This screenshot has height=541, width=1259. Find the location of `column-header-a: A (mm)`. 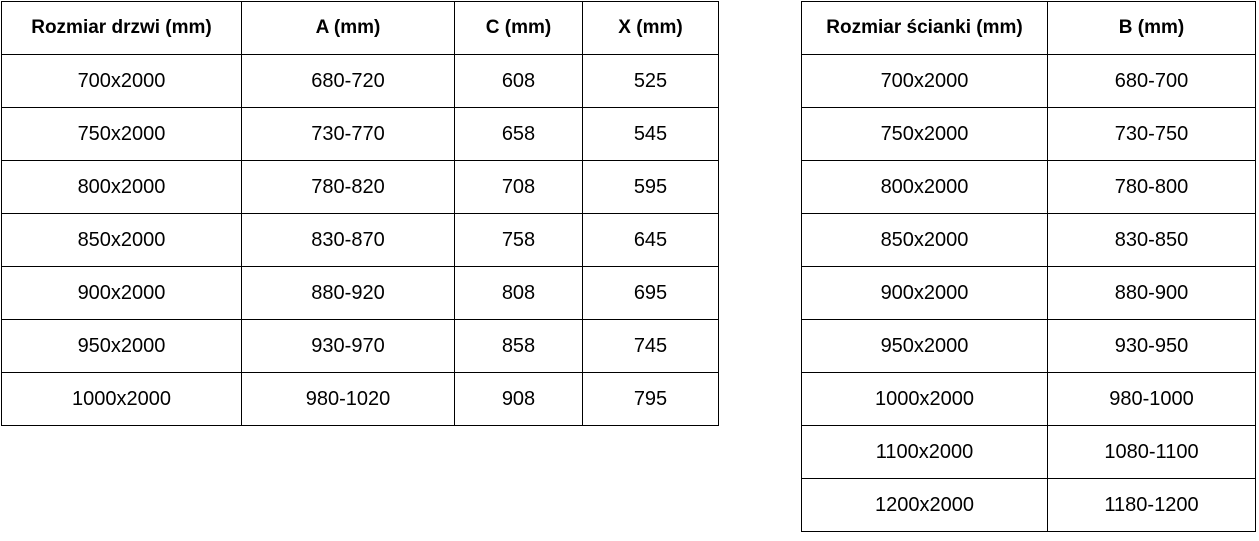

column-header-a: A (mm) is located at coordinates (348, 28).